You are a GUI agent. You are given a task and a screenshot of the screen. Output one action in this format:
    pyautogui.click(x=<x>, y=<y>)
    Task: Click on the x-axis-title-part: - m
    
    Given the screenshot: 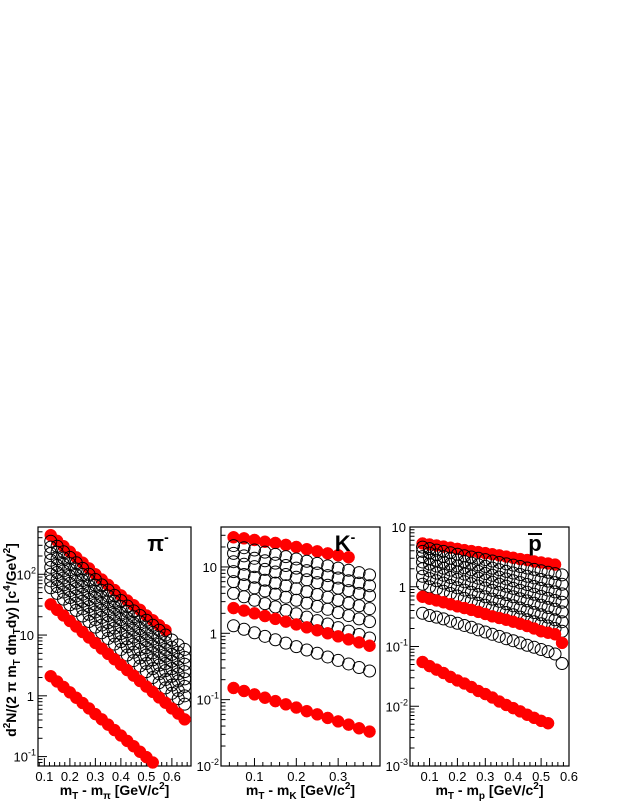 What is the action you would take?
    pyautogui.click(x=90, y=790)
    